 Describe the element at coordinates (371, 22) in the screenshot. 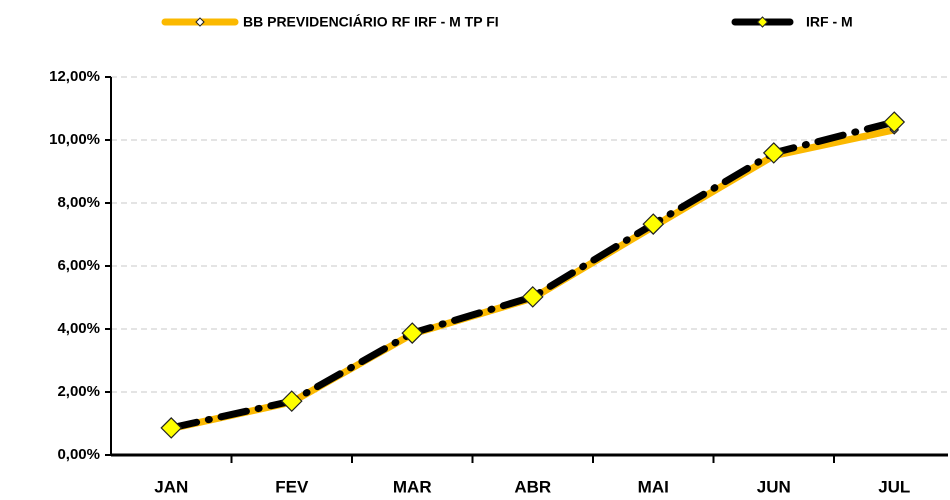

I see `legend-label: BB PREVIDENCIÁRIO RF IRF - M TP FI` at that location.